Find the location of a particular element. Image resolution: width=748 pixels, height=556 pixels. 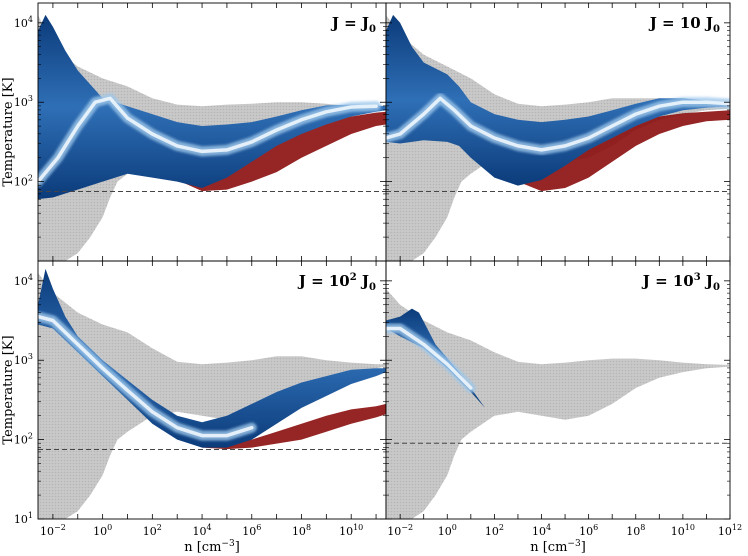

panel-label: J = 10 J0 is located at coordinates (684, 24).